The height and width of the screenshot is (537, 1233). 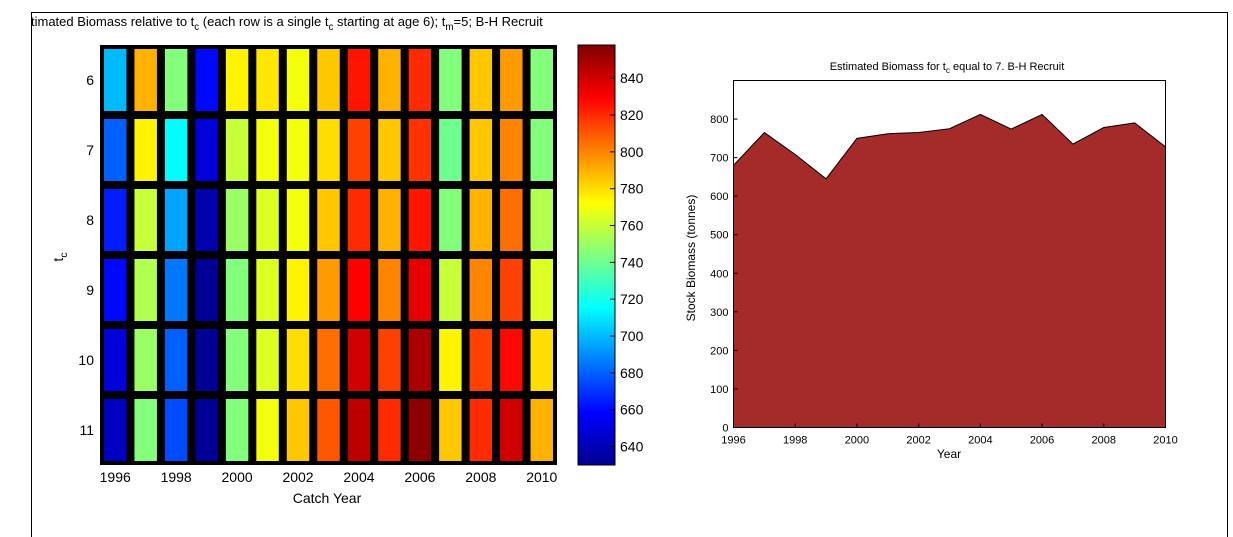 I want to click on colorbar-tick-label: 660, so click(x=632, y=410).